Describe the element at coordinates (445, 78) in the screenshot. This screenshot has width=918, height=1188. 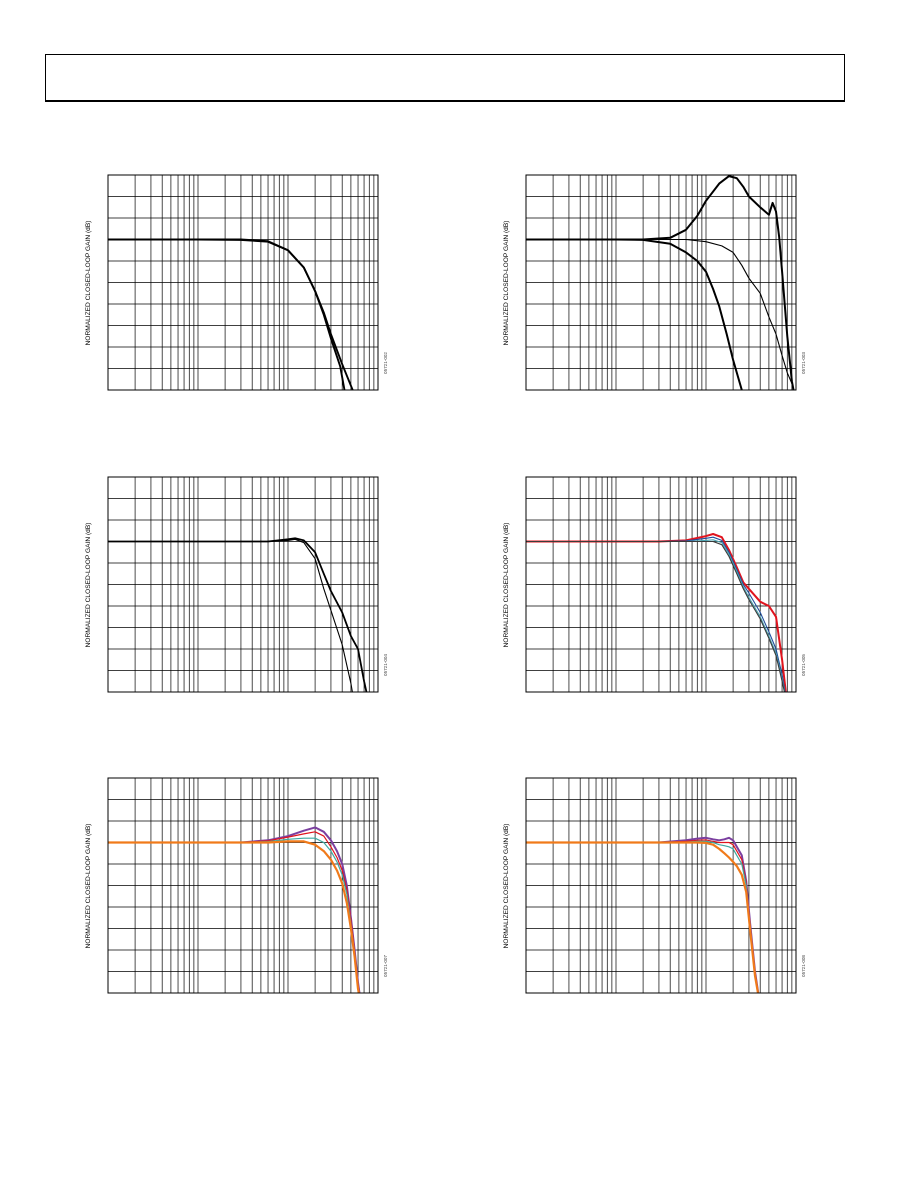
I see `page-header-box` at that location.